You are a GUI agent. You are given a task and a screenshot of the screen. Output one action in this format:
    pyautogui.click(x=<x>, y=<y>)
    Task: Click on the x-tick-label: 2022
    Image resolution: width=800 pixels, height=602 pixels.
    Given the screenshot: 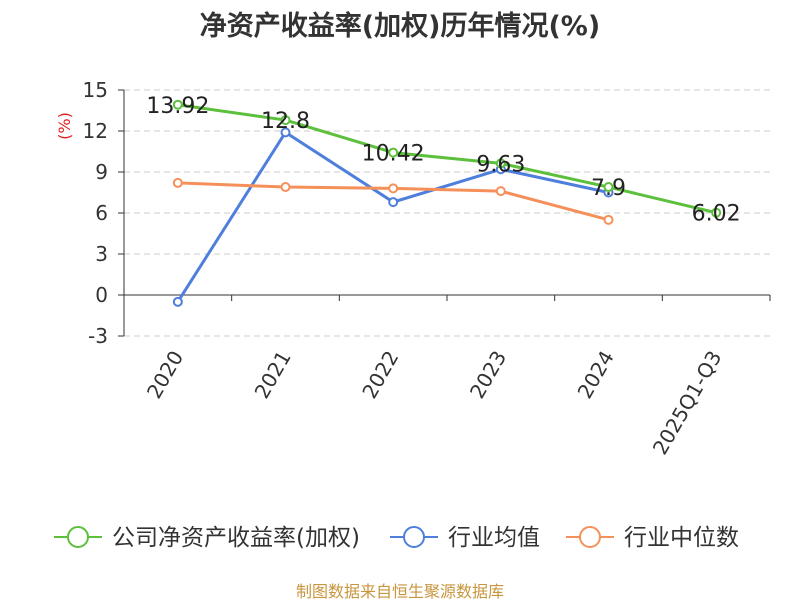 What is the action you would take?
    pyautogui.click(x=380, y=375)
    